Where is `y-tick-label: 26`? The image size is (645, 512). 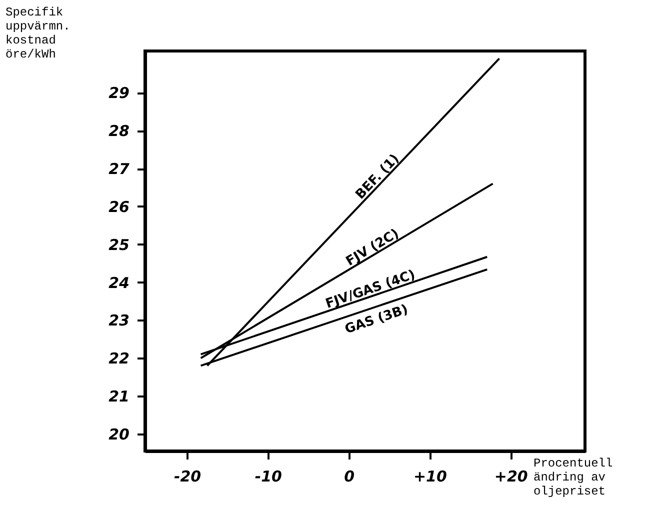 y-tick-label: 26 is located at coordinates (119, 207).